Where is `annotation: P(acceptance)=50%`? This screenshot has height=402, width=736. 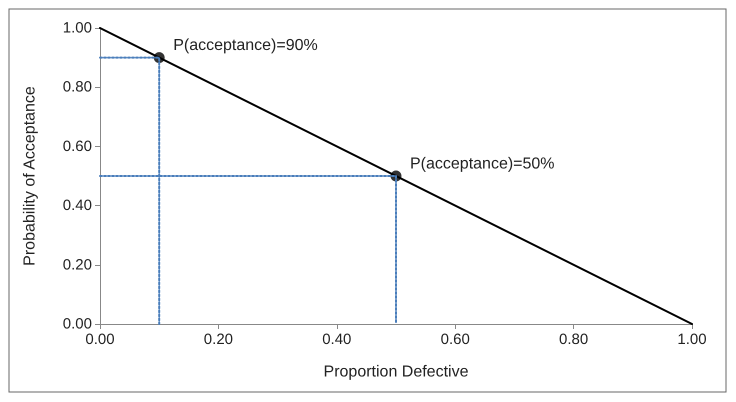
annotation: P(acceptance)=50% is located at coordinates (482, 164).